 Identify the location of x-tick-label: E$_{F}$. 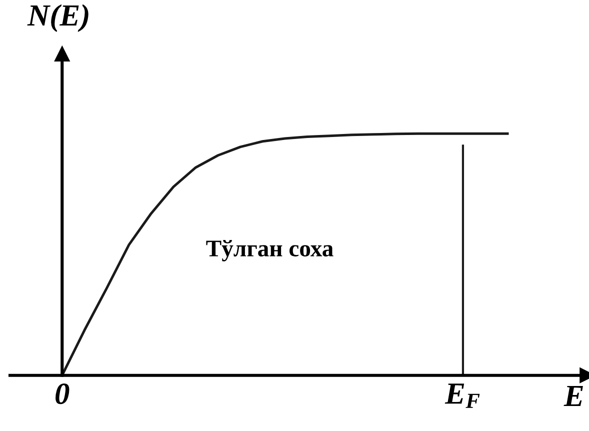
(462, 396).